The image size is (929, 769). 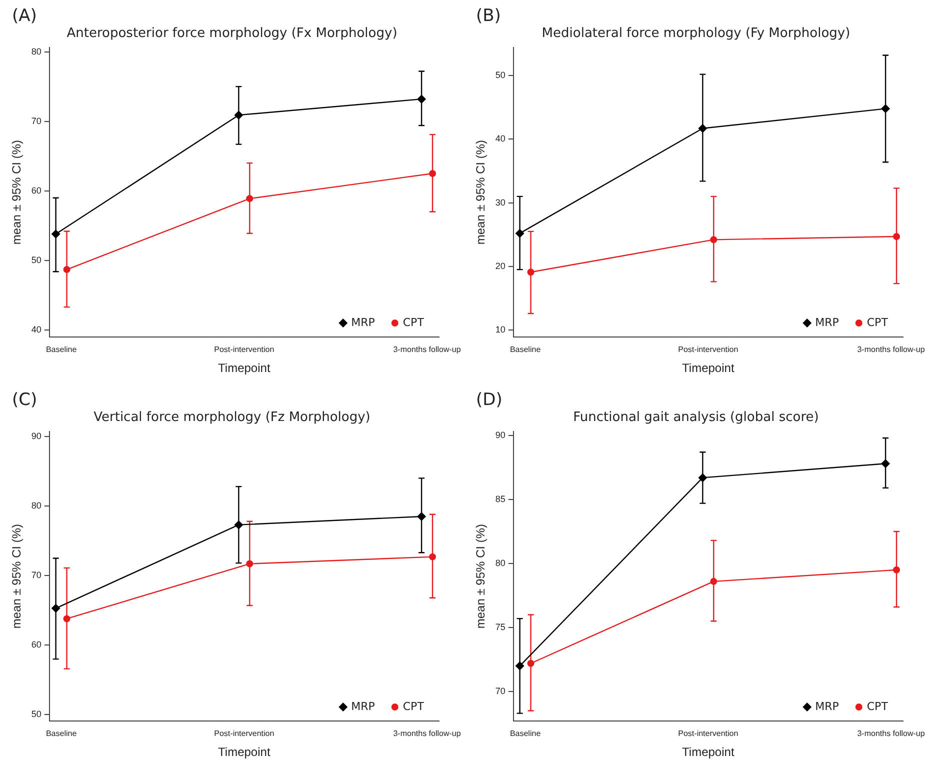 I want to click on text: (A), so click(x=24, y=16).